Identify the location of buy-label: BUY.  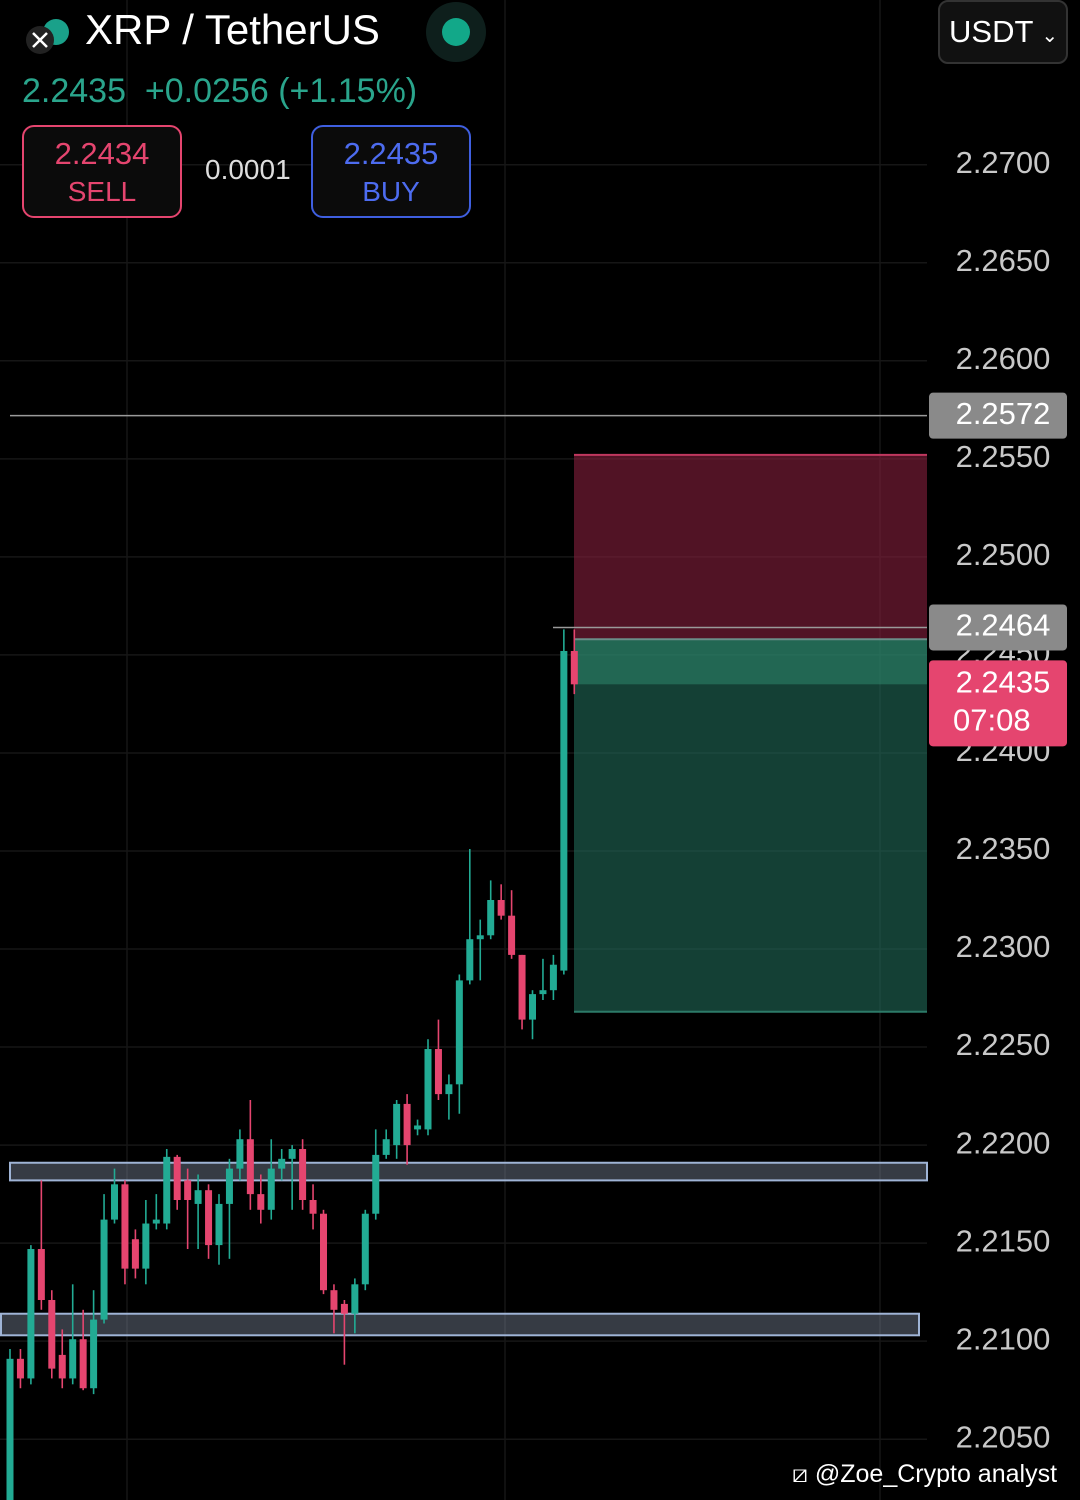
(391, 191).